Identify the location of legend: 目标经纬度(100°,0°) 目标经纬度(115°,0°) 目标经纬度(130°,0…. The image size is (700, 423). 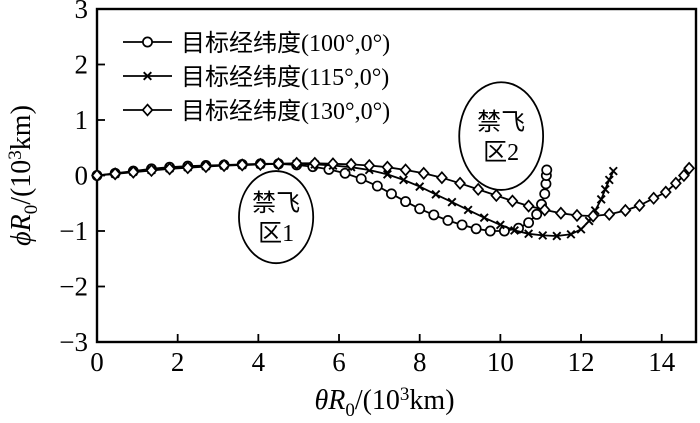
(256, 77).